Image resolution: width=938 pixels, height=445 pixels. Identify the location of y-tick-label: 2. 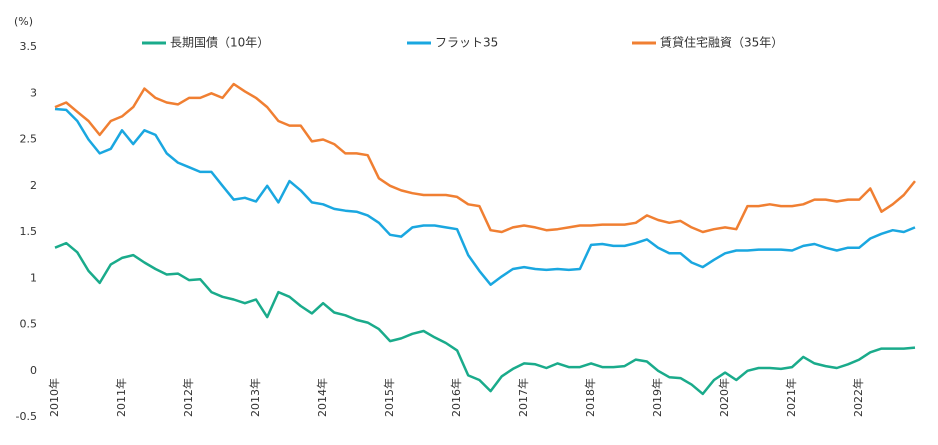
(33, 185).